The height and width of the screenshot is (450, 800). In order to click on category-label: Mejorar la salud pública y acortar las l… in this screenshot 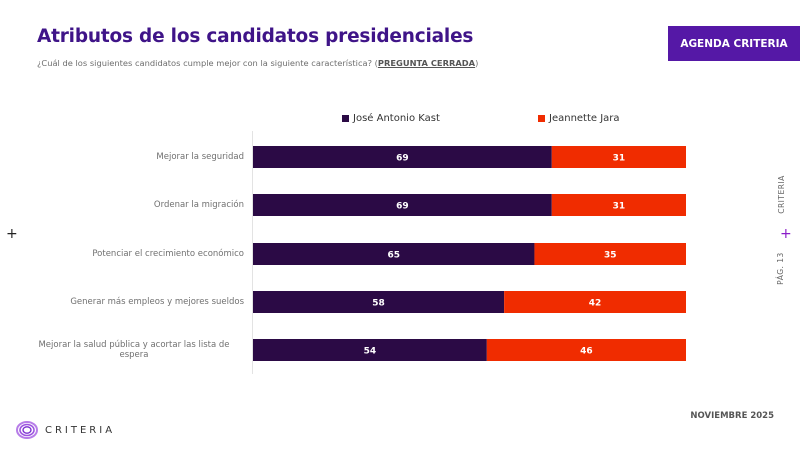, I will do `click(134, 350)`.